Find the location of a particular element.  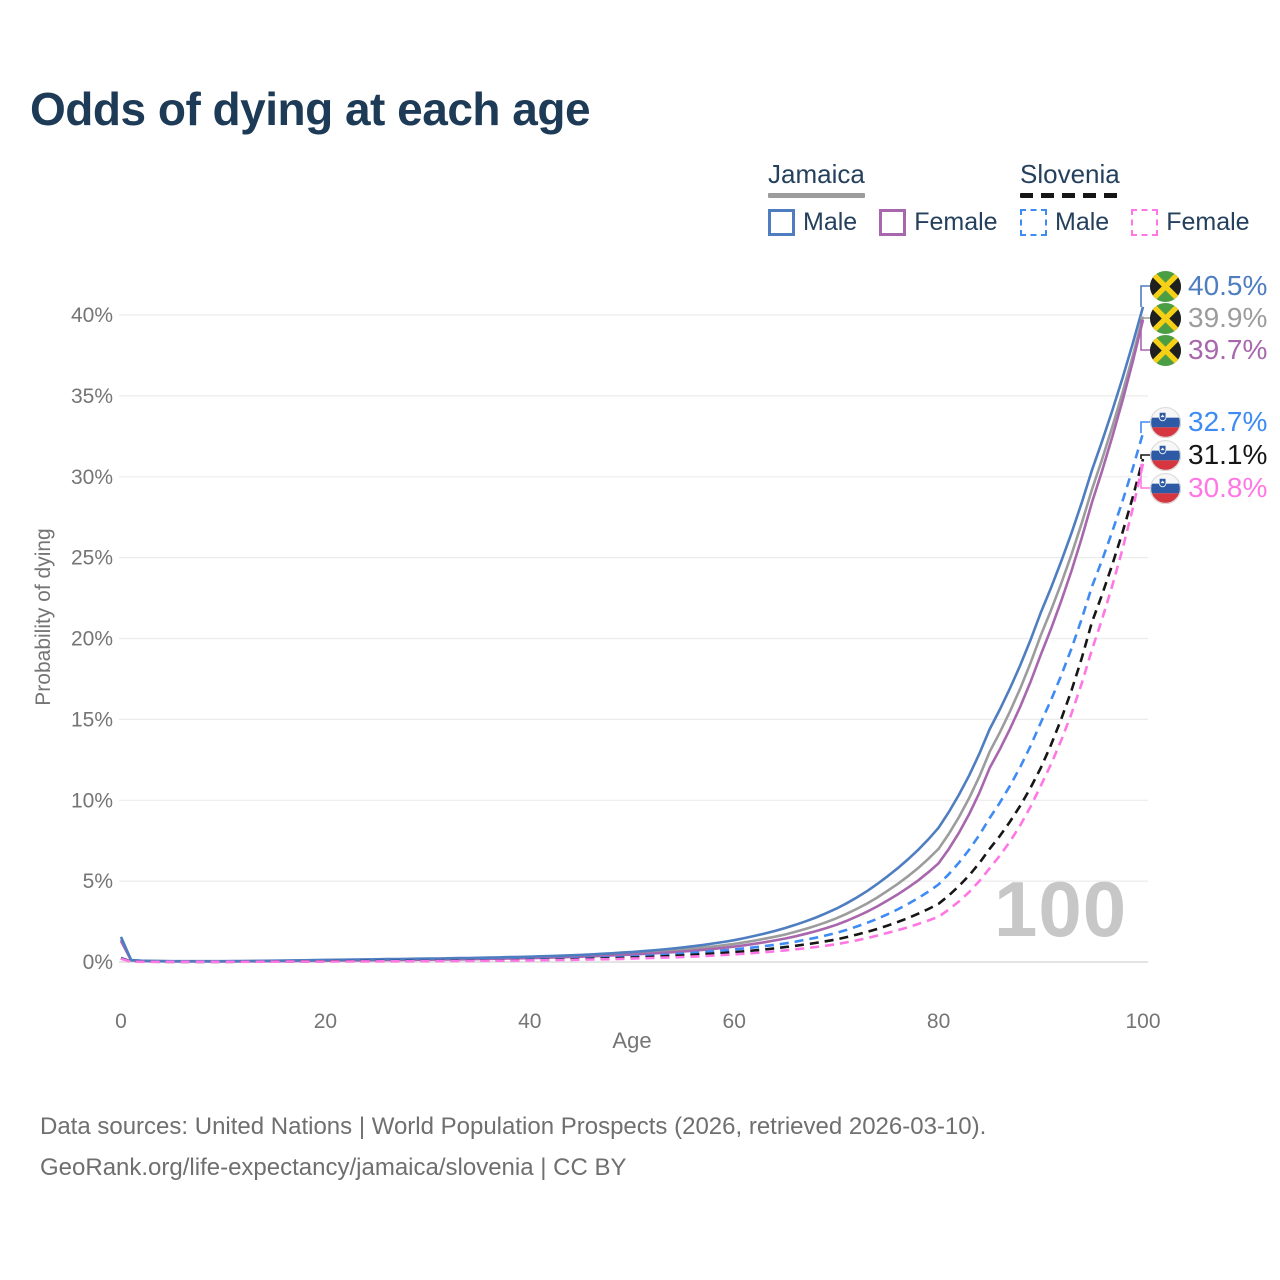

legend-group-slovenia: Slovenia Male Female is located at coordinates (1135, 198).